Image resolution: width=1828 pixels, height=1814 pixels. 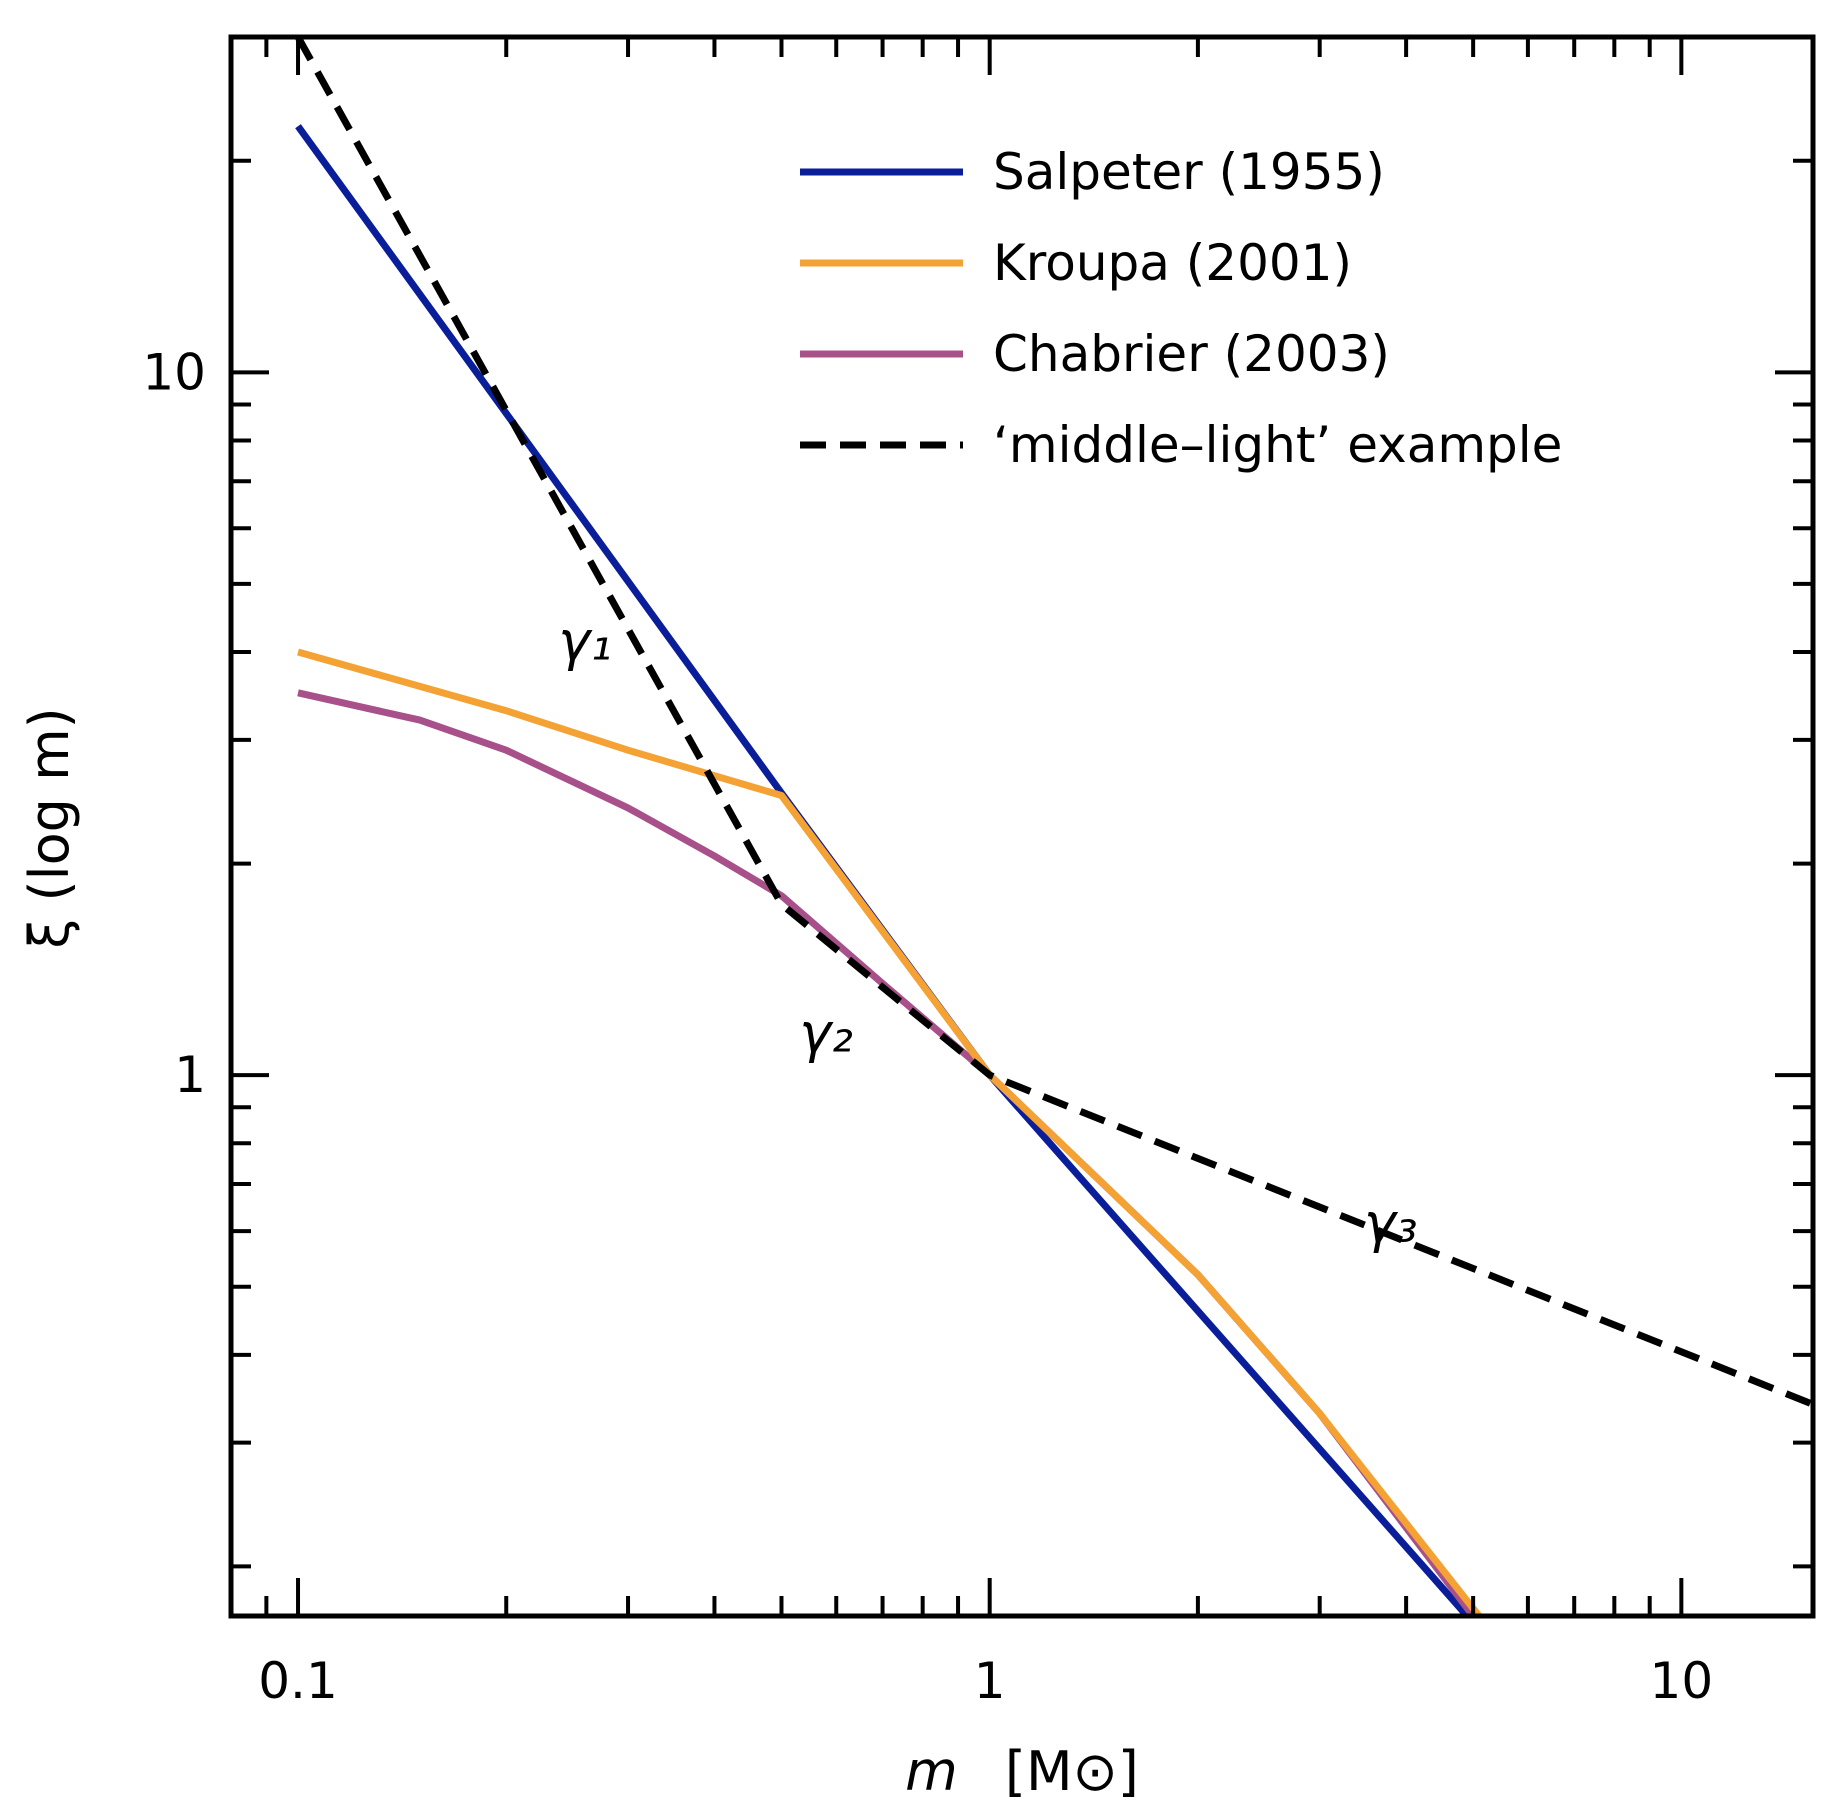 I want to click on y-tick-label: 1, so click(x=190, y=1075).